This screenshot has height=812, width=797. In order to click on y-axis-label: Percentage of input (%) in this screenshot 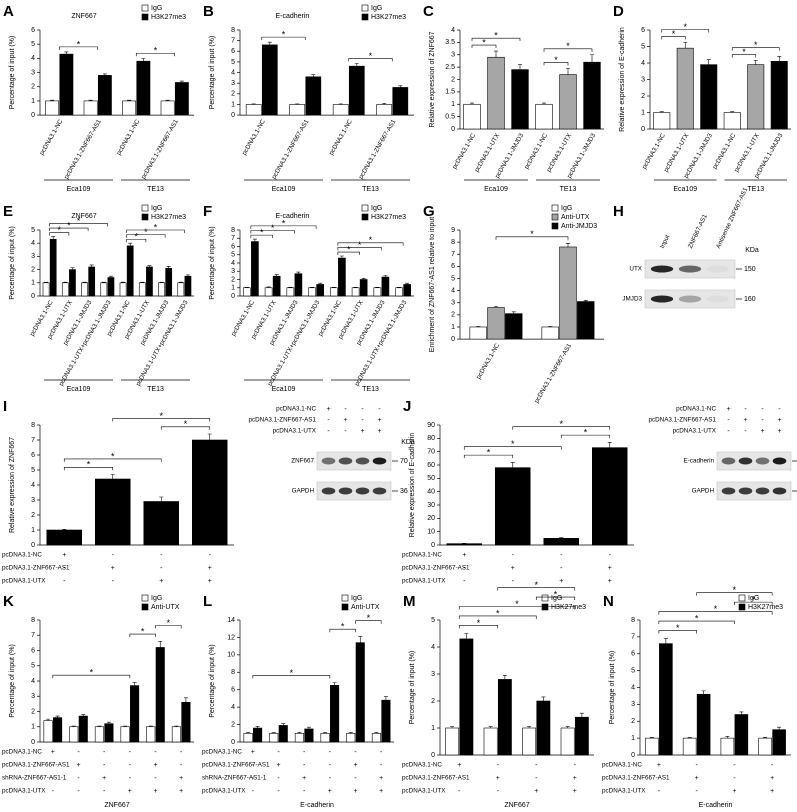, I will do `click(12, 263)`.